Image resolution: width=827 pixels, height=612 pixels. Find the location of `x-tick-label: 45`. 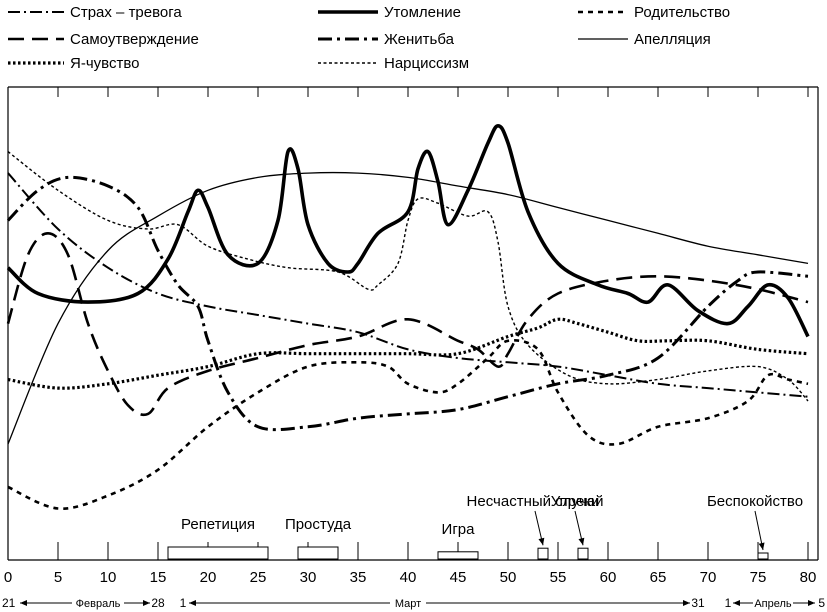

x-tick-label: 45 is located at coordinates (458, 577).